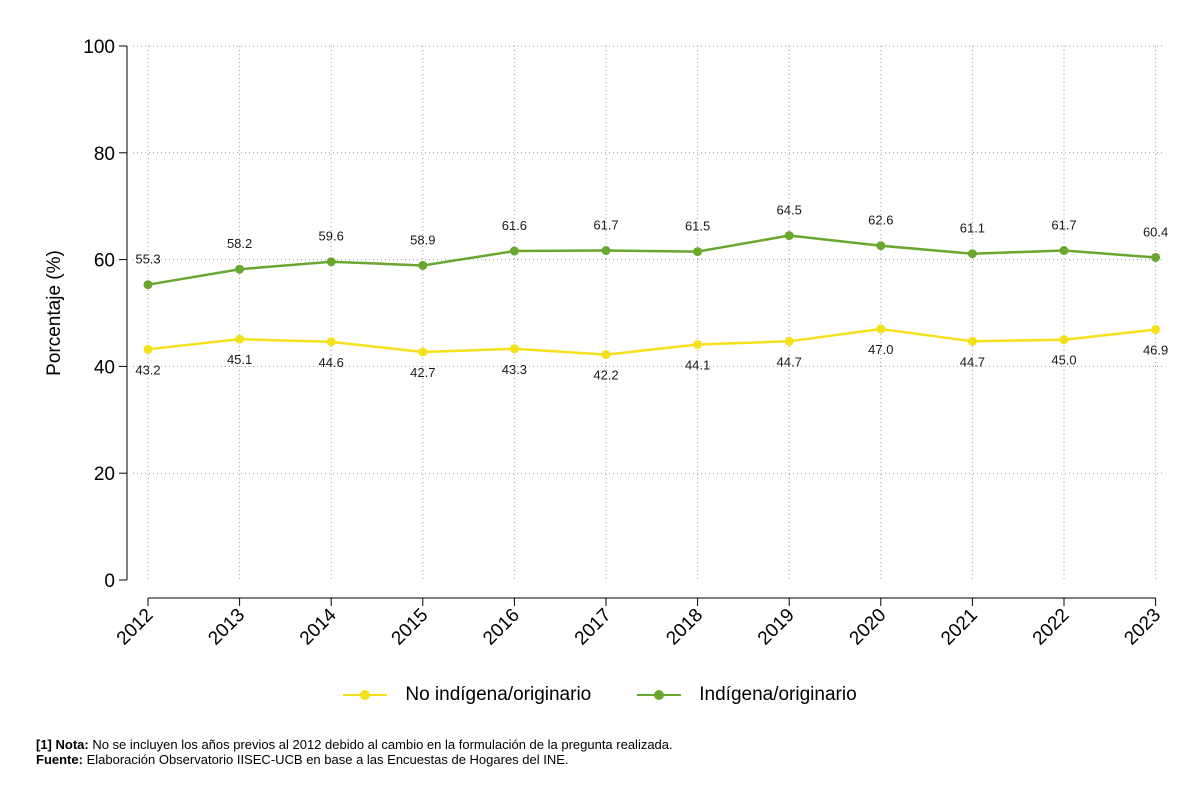 The width and height of the screenshot is (1200, 801). I want to click on x-tick-label: 2016, so click(501, 627).